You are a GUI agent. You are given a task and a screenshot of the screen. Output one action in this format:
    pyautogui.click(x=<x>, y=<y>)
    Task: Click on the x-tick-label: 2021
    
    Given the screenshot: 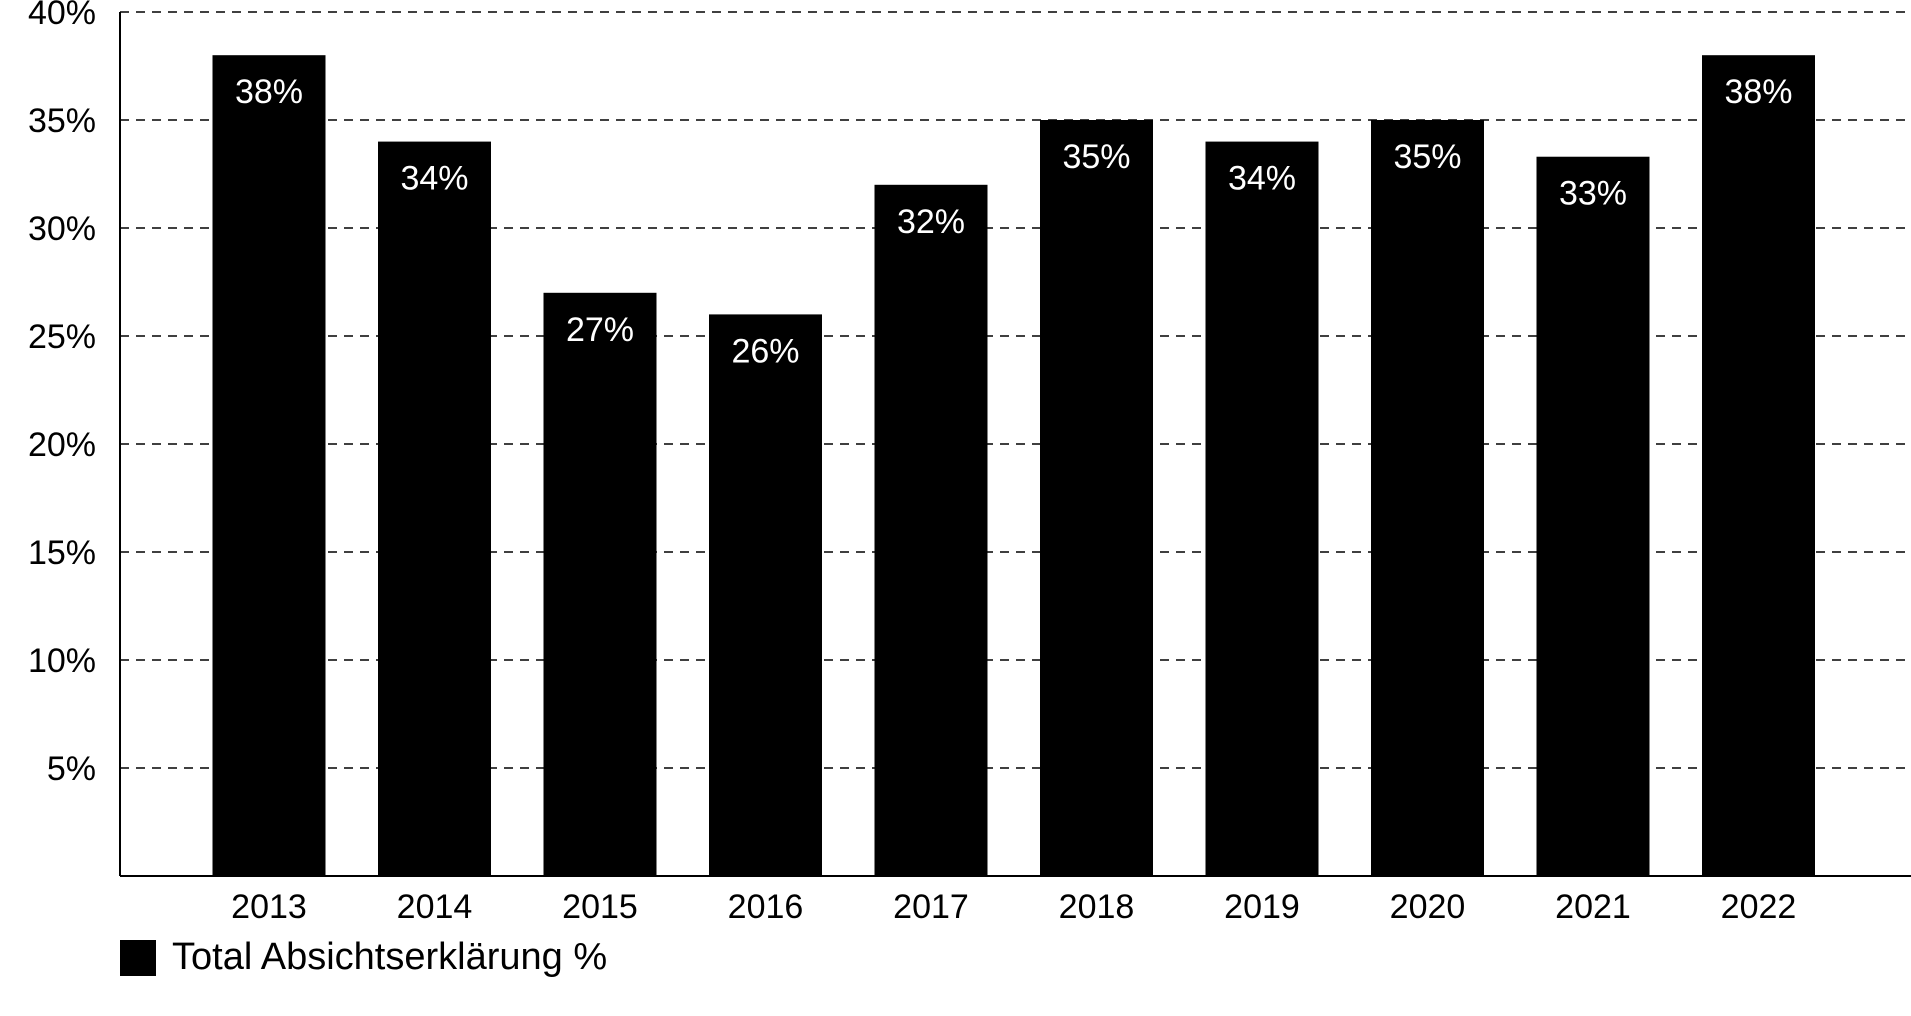 What is the action you would take?
    pyautogui.click(x=1593, y=907)
    